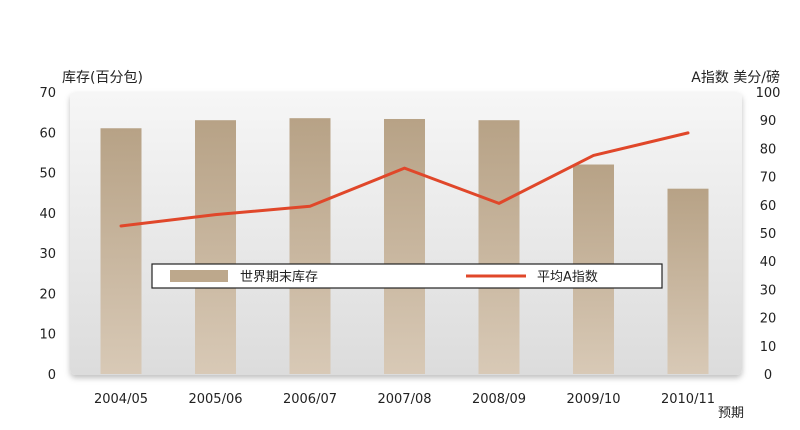 This screenshot has width=800, height=430. I want to click on right-tick-label: 80, so click(768, 149).